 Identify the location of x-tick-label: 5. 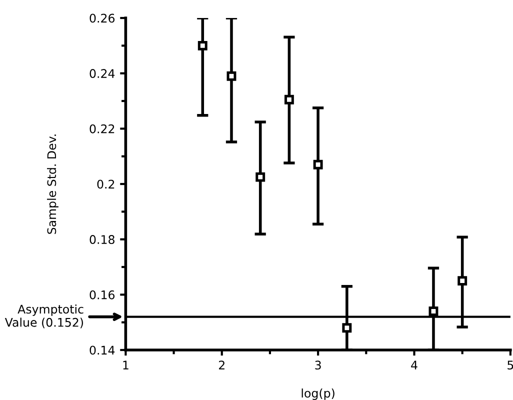
(510, 365).